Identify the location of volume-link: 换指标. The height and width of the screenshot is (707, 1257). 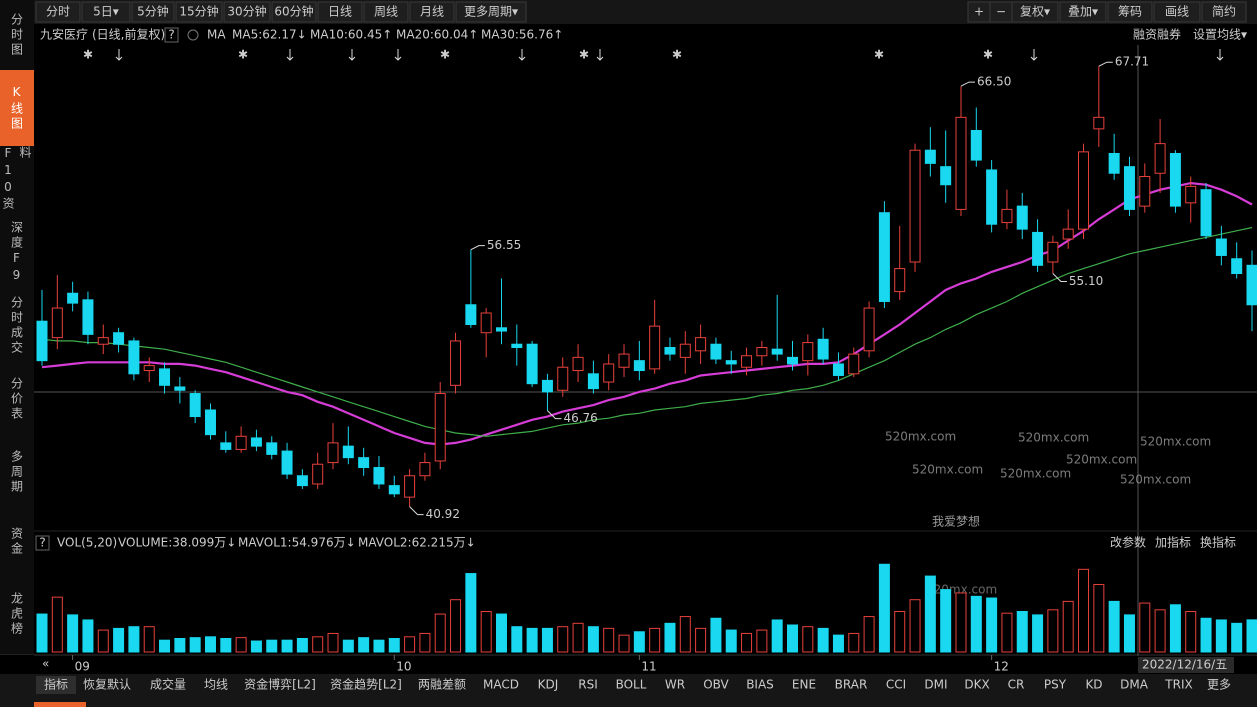
(1218, 542).